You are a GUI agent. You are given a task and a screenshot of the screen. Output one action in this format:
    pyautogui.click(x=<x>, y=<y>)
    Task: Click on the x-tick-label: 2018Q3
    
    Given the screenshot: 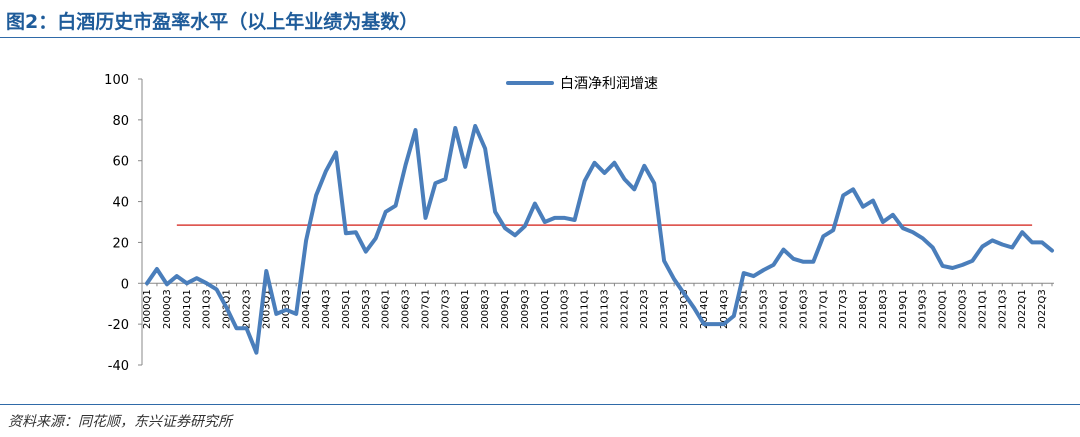 What is the action you would take?
    pyautogui.click(x=883, y=309)
    